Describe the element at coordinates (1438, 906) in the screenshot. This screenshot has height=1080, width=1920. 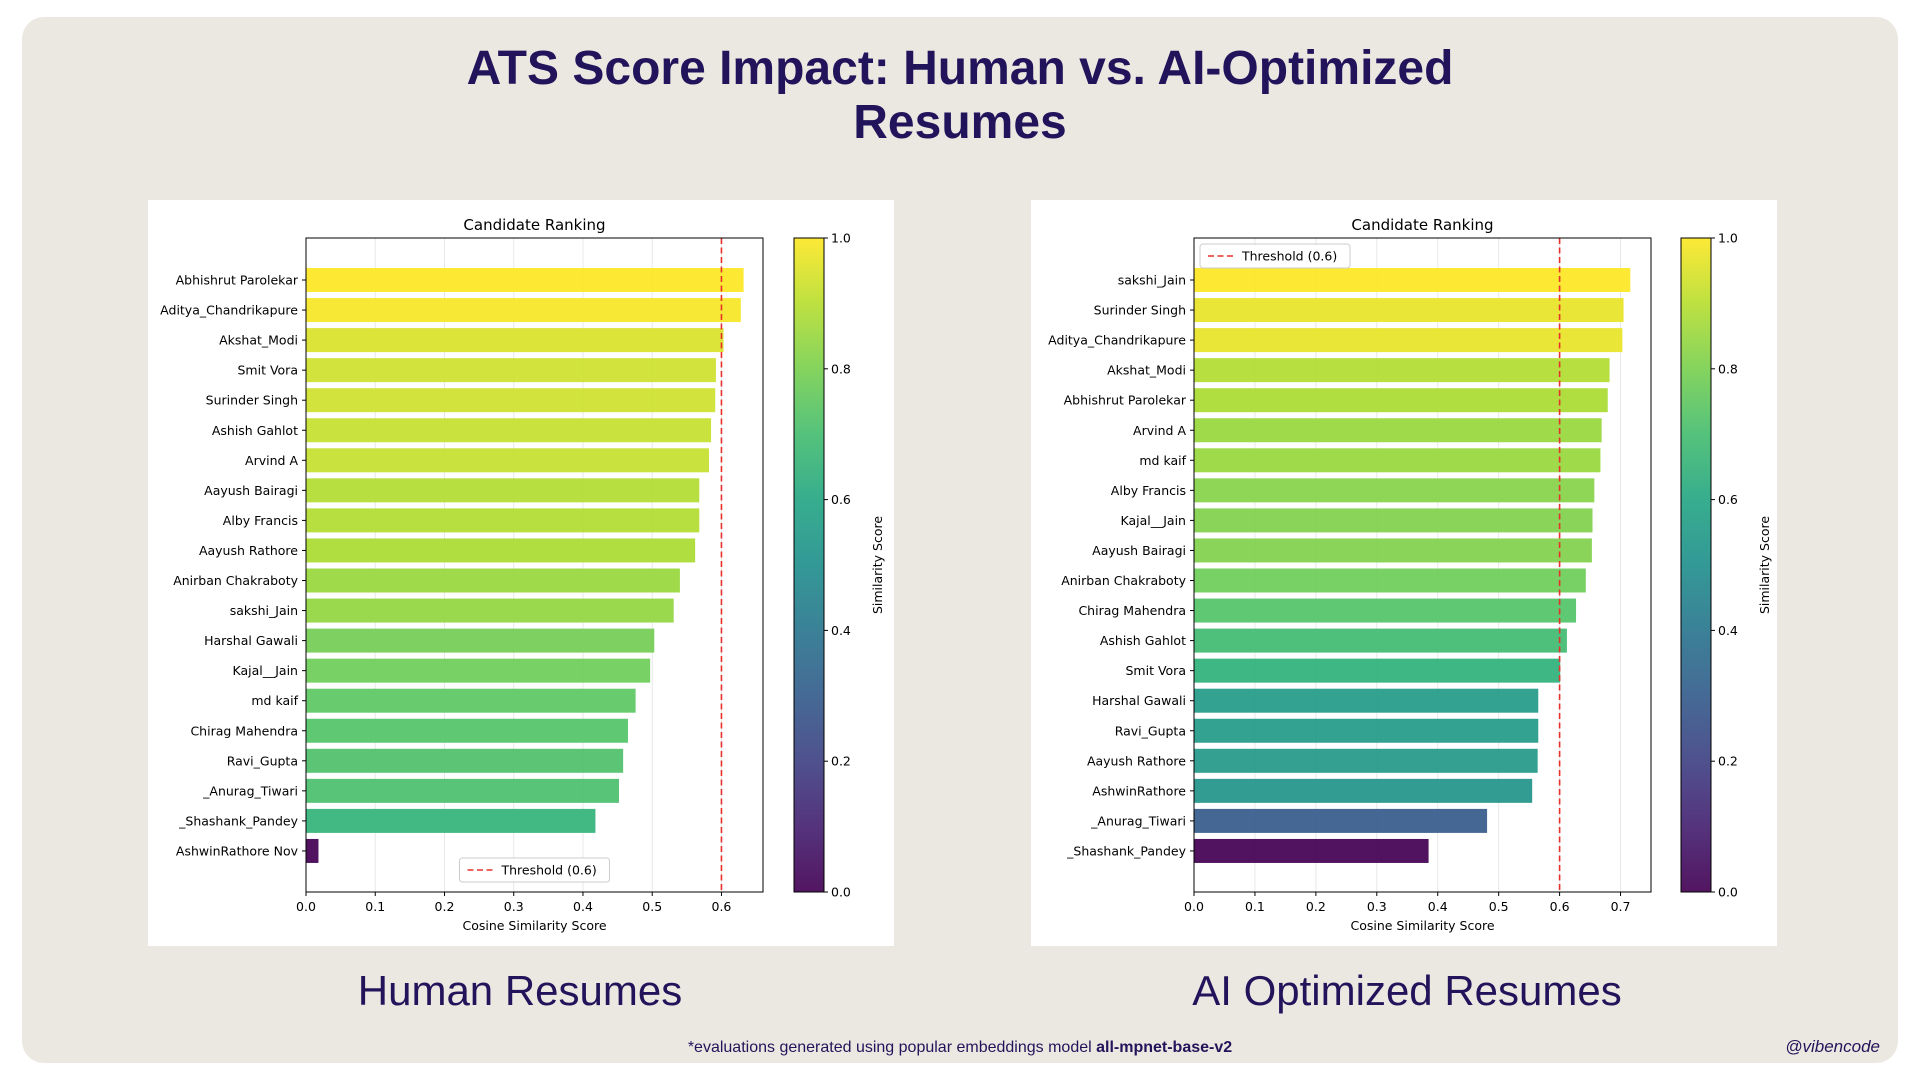
I see `x-tick-label: 0.4` at that location.